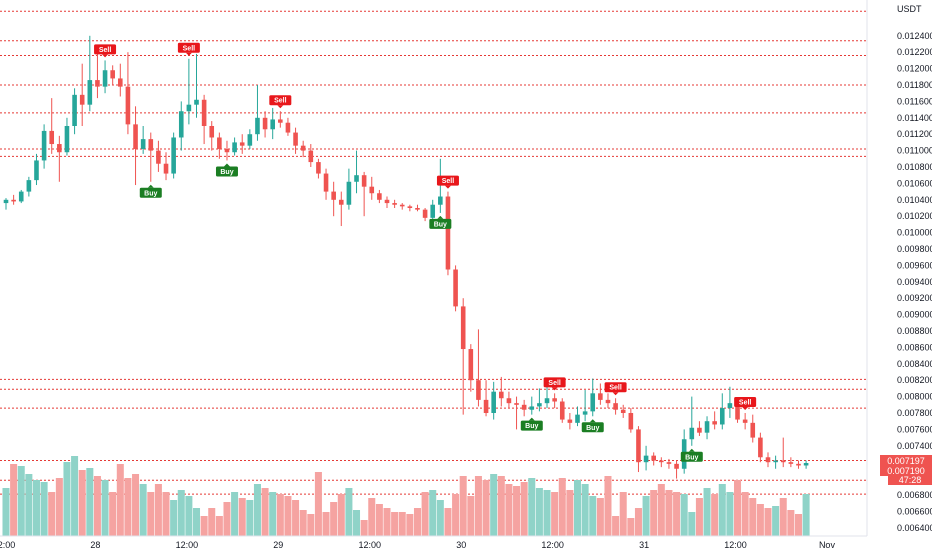  What do you see at coordinates (914, 446) in the screenshot?
I see `price-tick-label: 0.007400` at bounding box center [914, 446].